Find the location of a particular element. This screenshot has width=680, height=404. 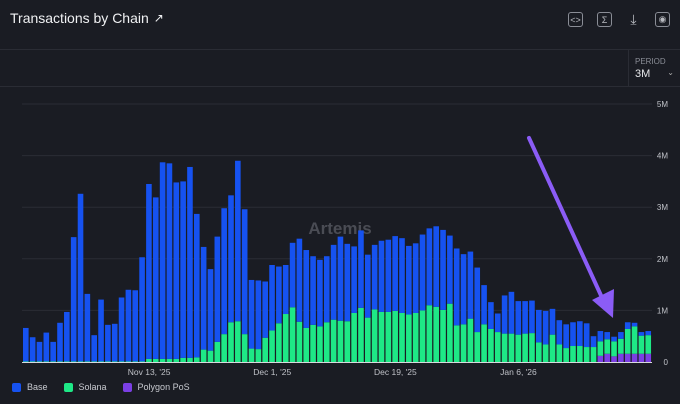

sigma-icon: Σ is located at coordinates (604, 19).